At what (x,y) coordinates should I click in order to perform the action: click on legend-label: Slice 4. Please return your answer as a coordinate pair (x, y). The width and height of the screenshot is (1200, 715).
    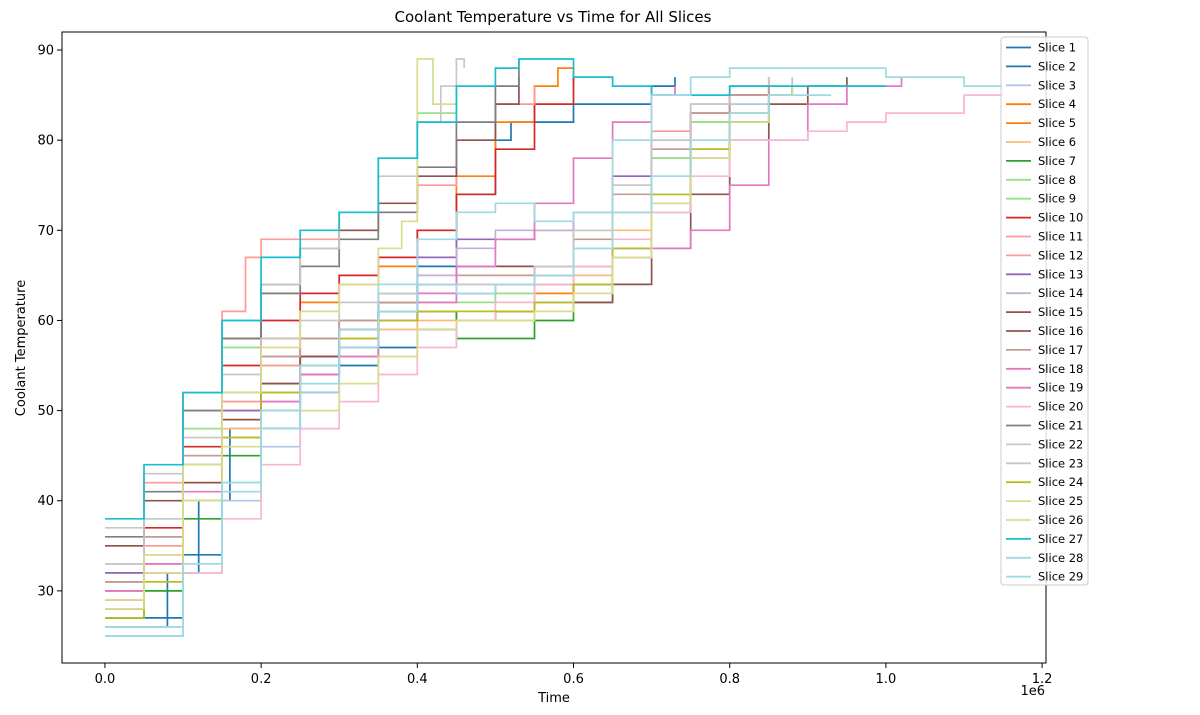
    Looking at the image, I should click on (1057, 104).